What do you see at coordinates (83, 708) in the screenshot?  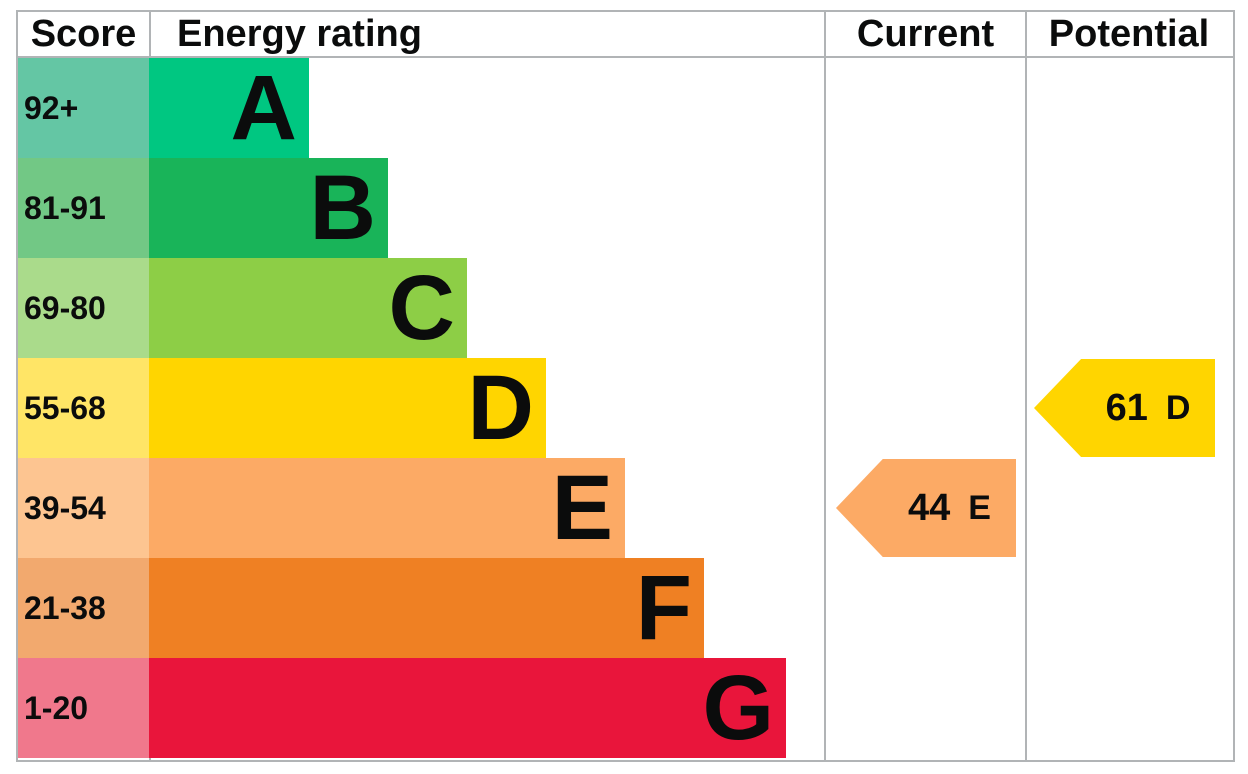 I see `band-score-range: 1-20` at bounding box center [83, 708].